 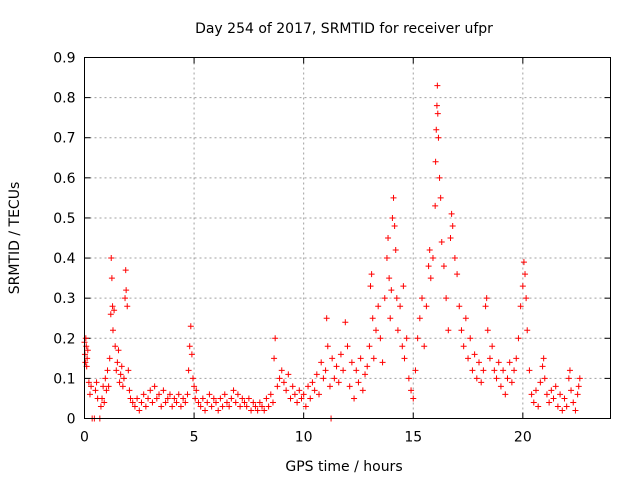 What do you see at coordinates (84, 438) in the screenshot?
I see `x-tick-label: 0` at bounding box center [84, 438].